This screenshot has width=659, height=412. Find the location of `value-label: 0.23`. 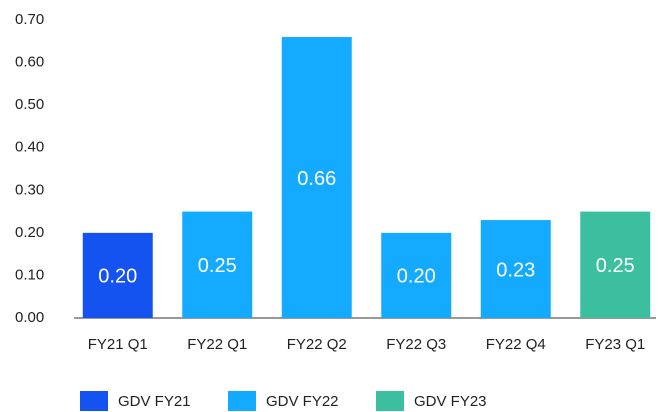

value-label: 0.23 is located at coordinates (515, 270).